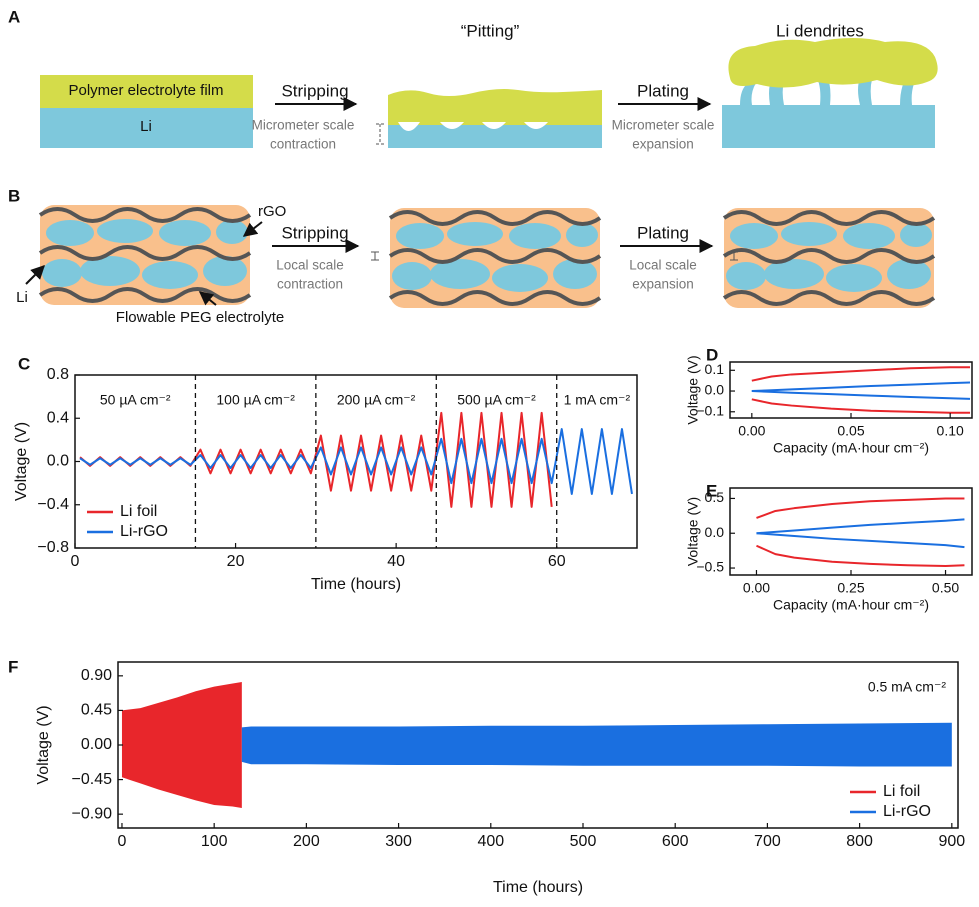  What do you see at coordinates (96, 675) in the screenshot?
I see `y-tick-label: 0.90` at bounding box center [96, 675].